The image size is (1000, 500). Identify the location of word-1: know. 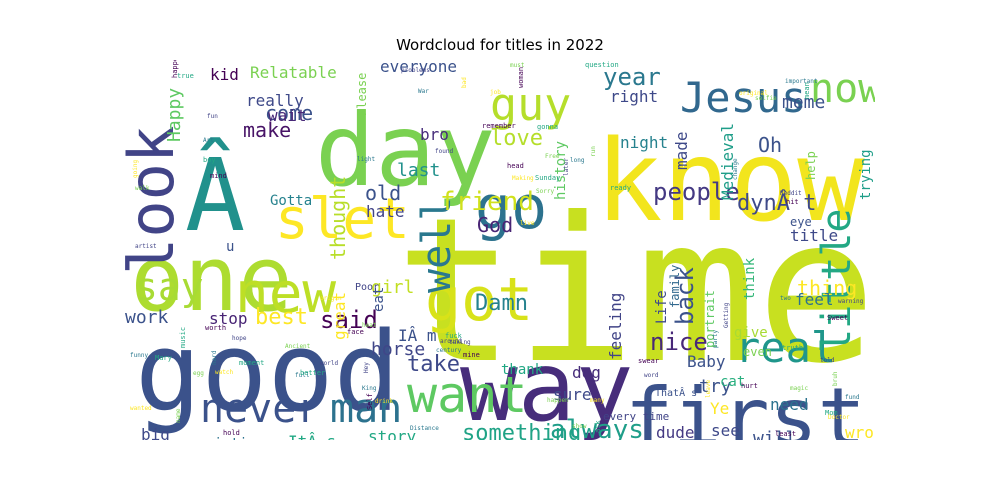
(730, 182).